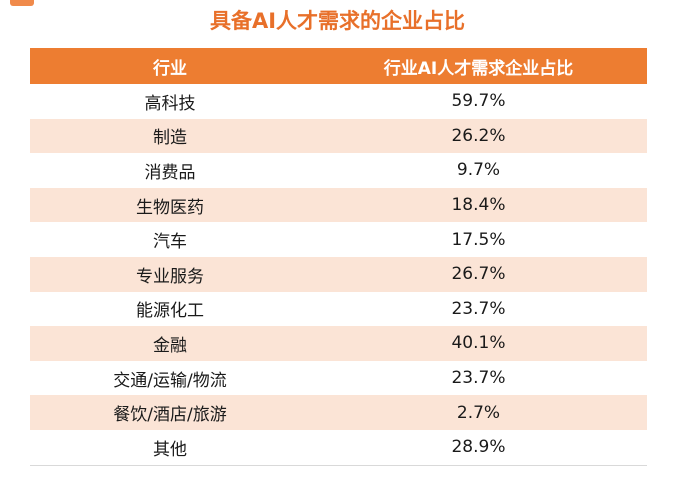  I want to click on logo-mark, so click(22, 3).